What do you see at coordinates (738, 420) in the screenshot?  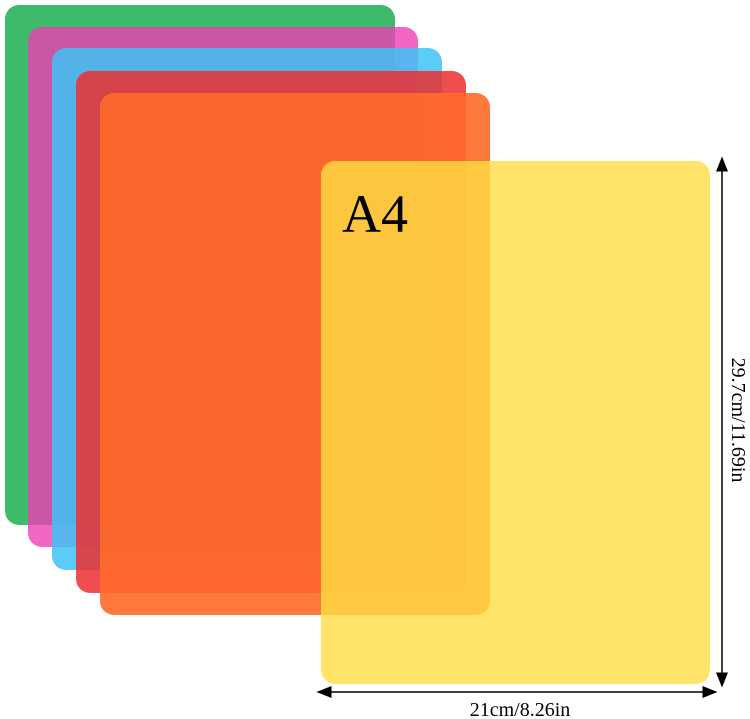 I see `height-label: 29.7cm/11.69in` at bounding box center [738, 420].